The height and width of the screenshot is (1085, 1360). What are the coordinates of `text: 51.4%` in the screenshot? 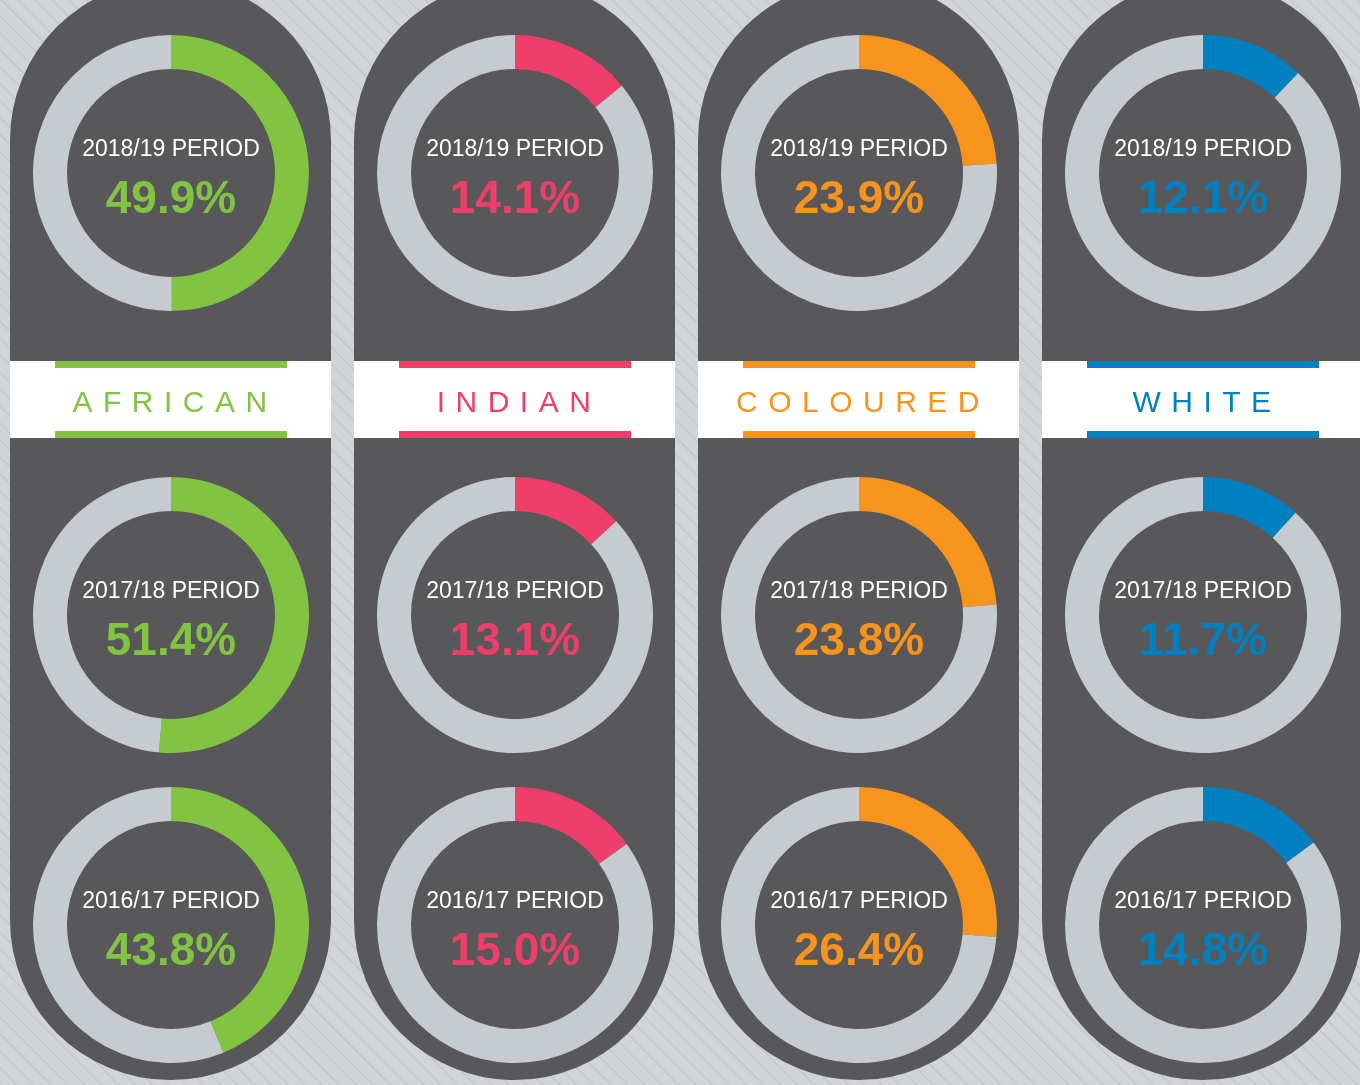 It's located at (171, 639).